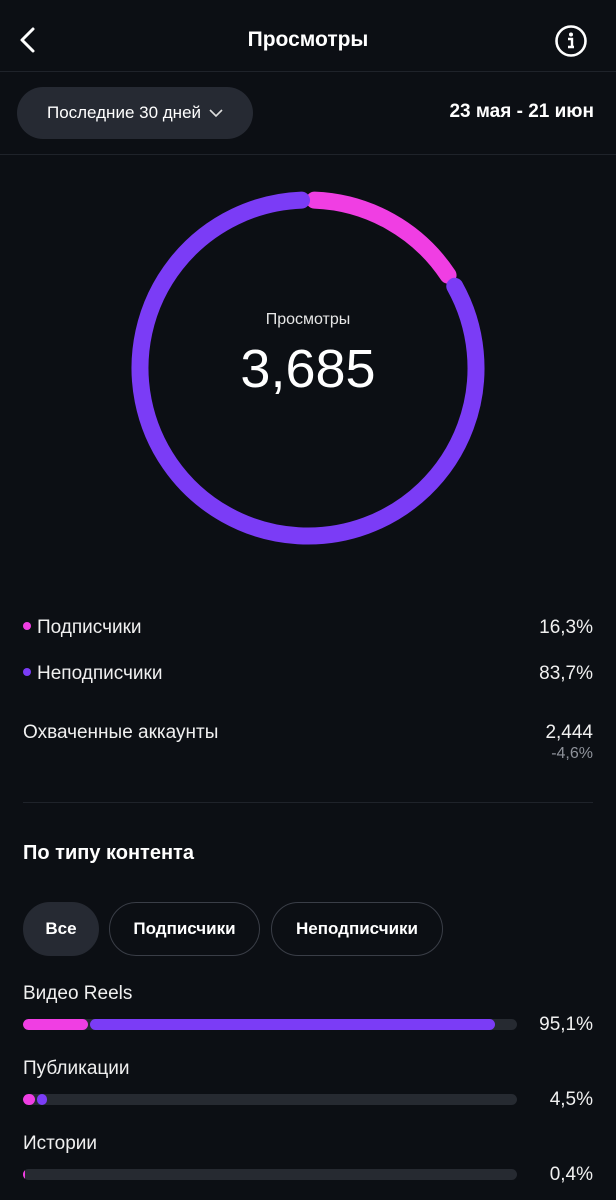 Image resolution: width=616 pixels, height=1200 pixels. Describe the element at coordinates (29, 40) in the screenshot. I see `back-icon` at that location.